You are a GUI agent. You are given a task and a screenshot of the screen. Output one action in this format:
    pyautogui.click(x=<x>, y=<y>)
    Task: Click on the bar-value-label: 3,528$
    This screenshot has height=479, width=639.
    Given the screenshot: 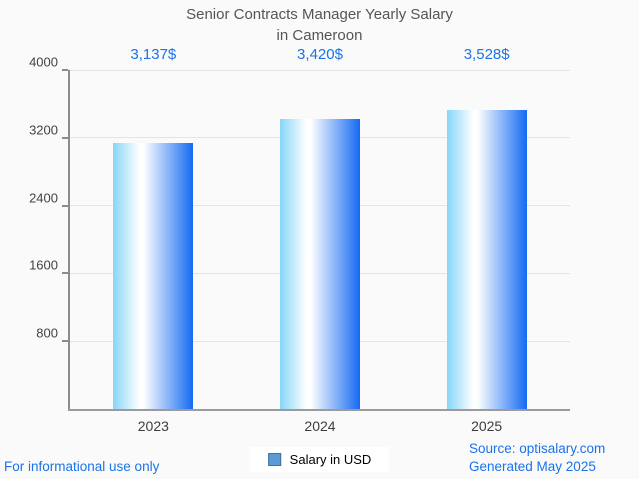 What is the action you would take?
    pyautogui.click(x=486, y=54)
    